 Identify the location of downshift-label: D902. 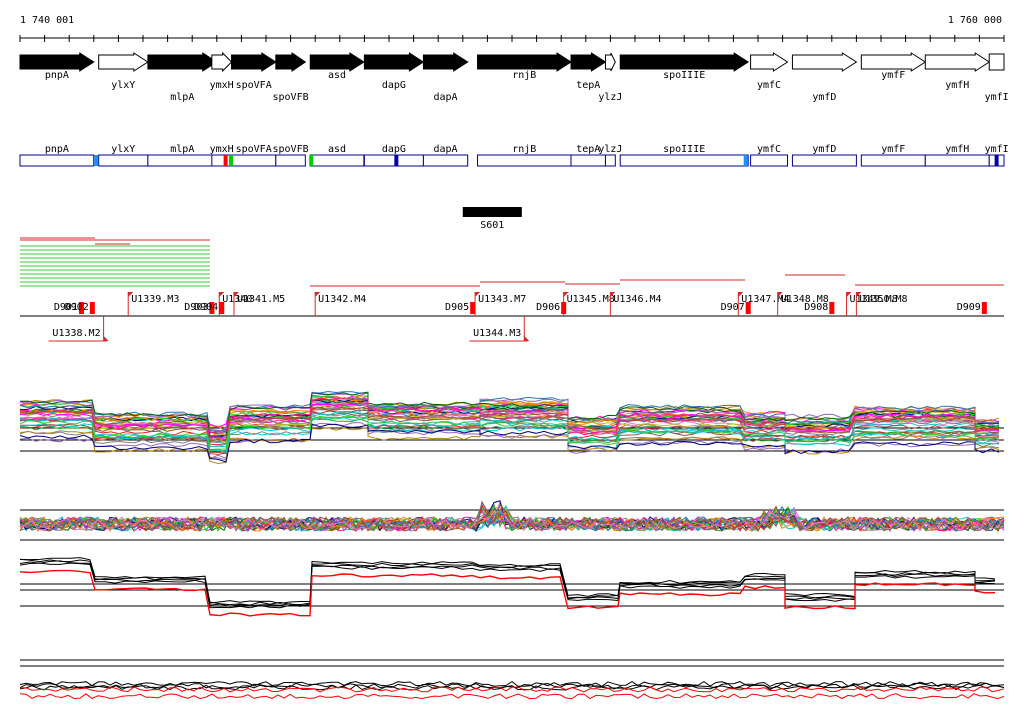
(77, 307).